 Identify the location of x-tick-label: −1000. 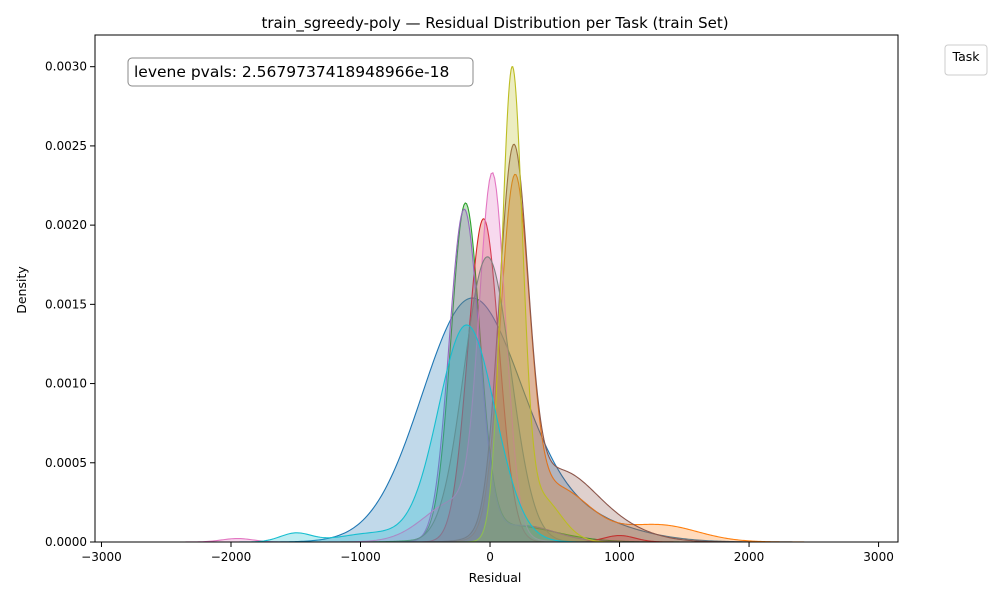
(360, 557).